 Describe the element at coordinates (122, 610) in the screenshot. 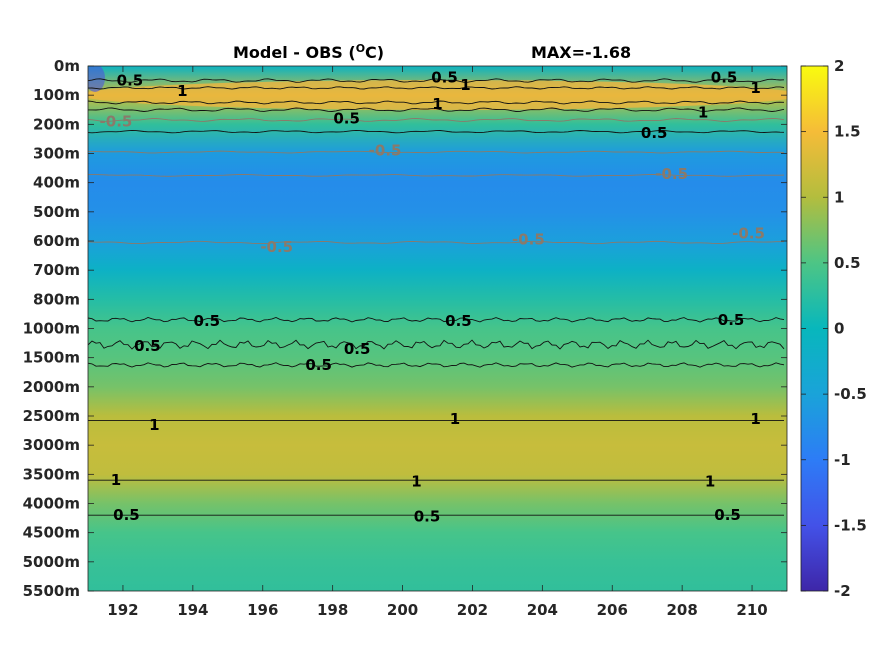

I see `x-tick-label: 192` at that location.